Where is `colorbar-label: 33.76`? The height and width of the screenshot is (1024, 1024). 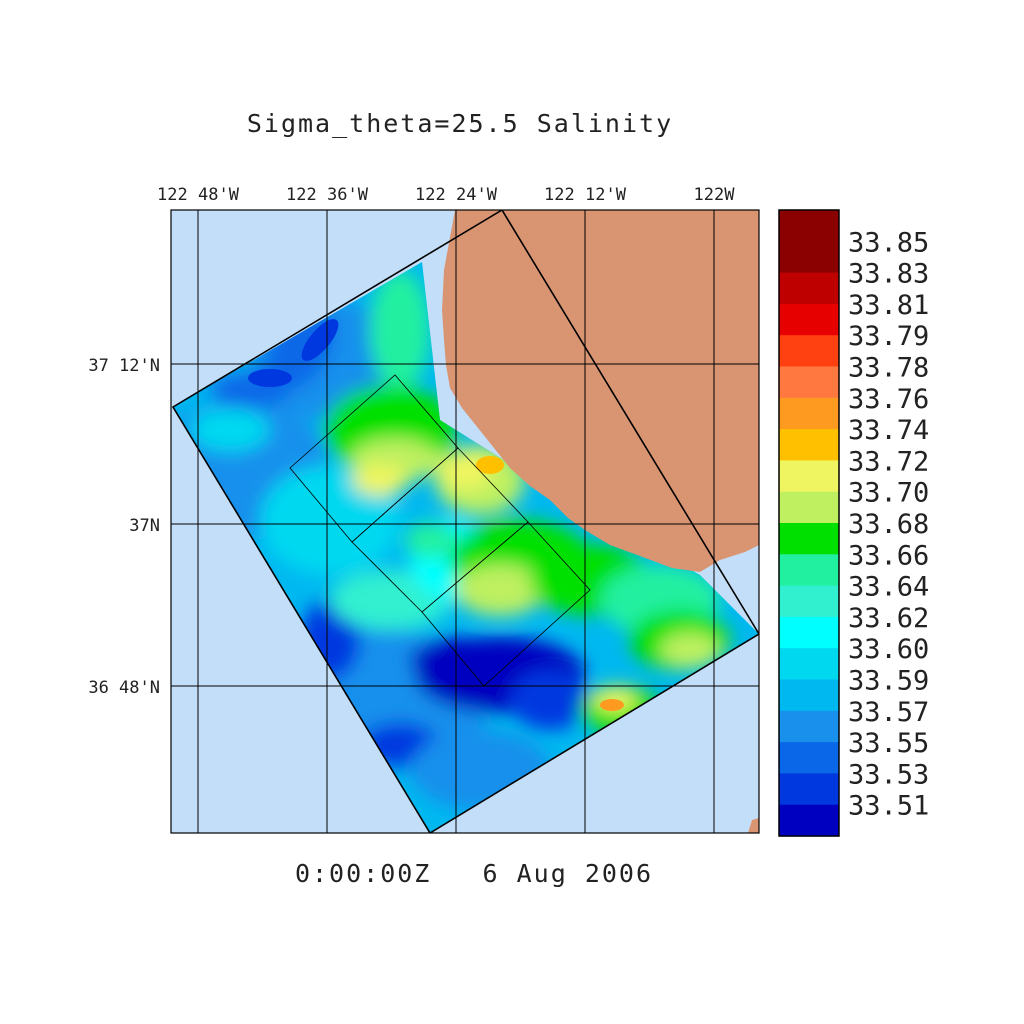
colorbar-label: 33.76 is located at coordinates (888, 399).